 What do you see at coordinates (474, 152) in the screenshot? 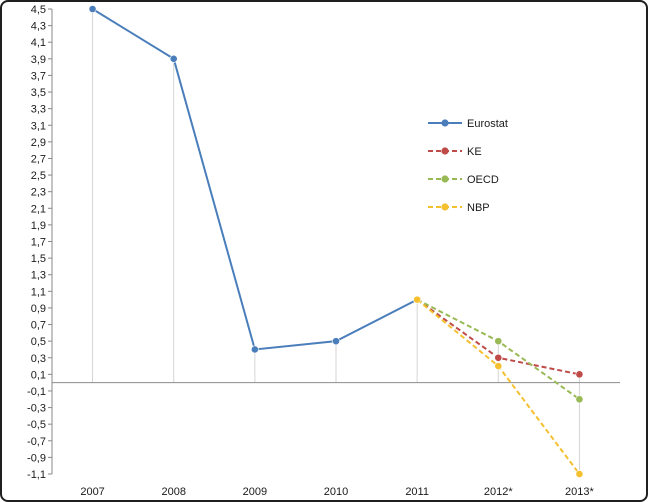
I see `legend-label: KE` at bounding box center [474, 152].